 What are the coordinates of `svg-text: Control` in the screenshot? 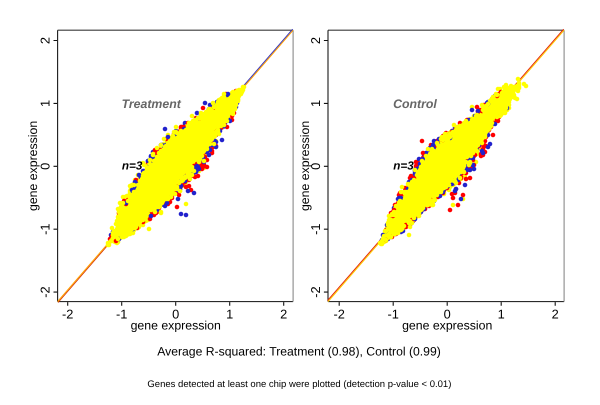 It's located at (415, 104).